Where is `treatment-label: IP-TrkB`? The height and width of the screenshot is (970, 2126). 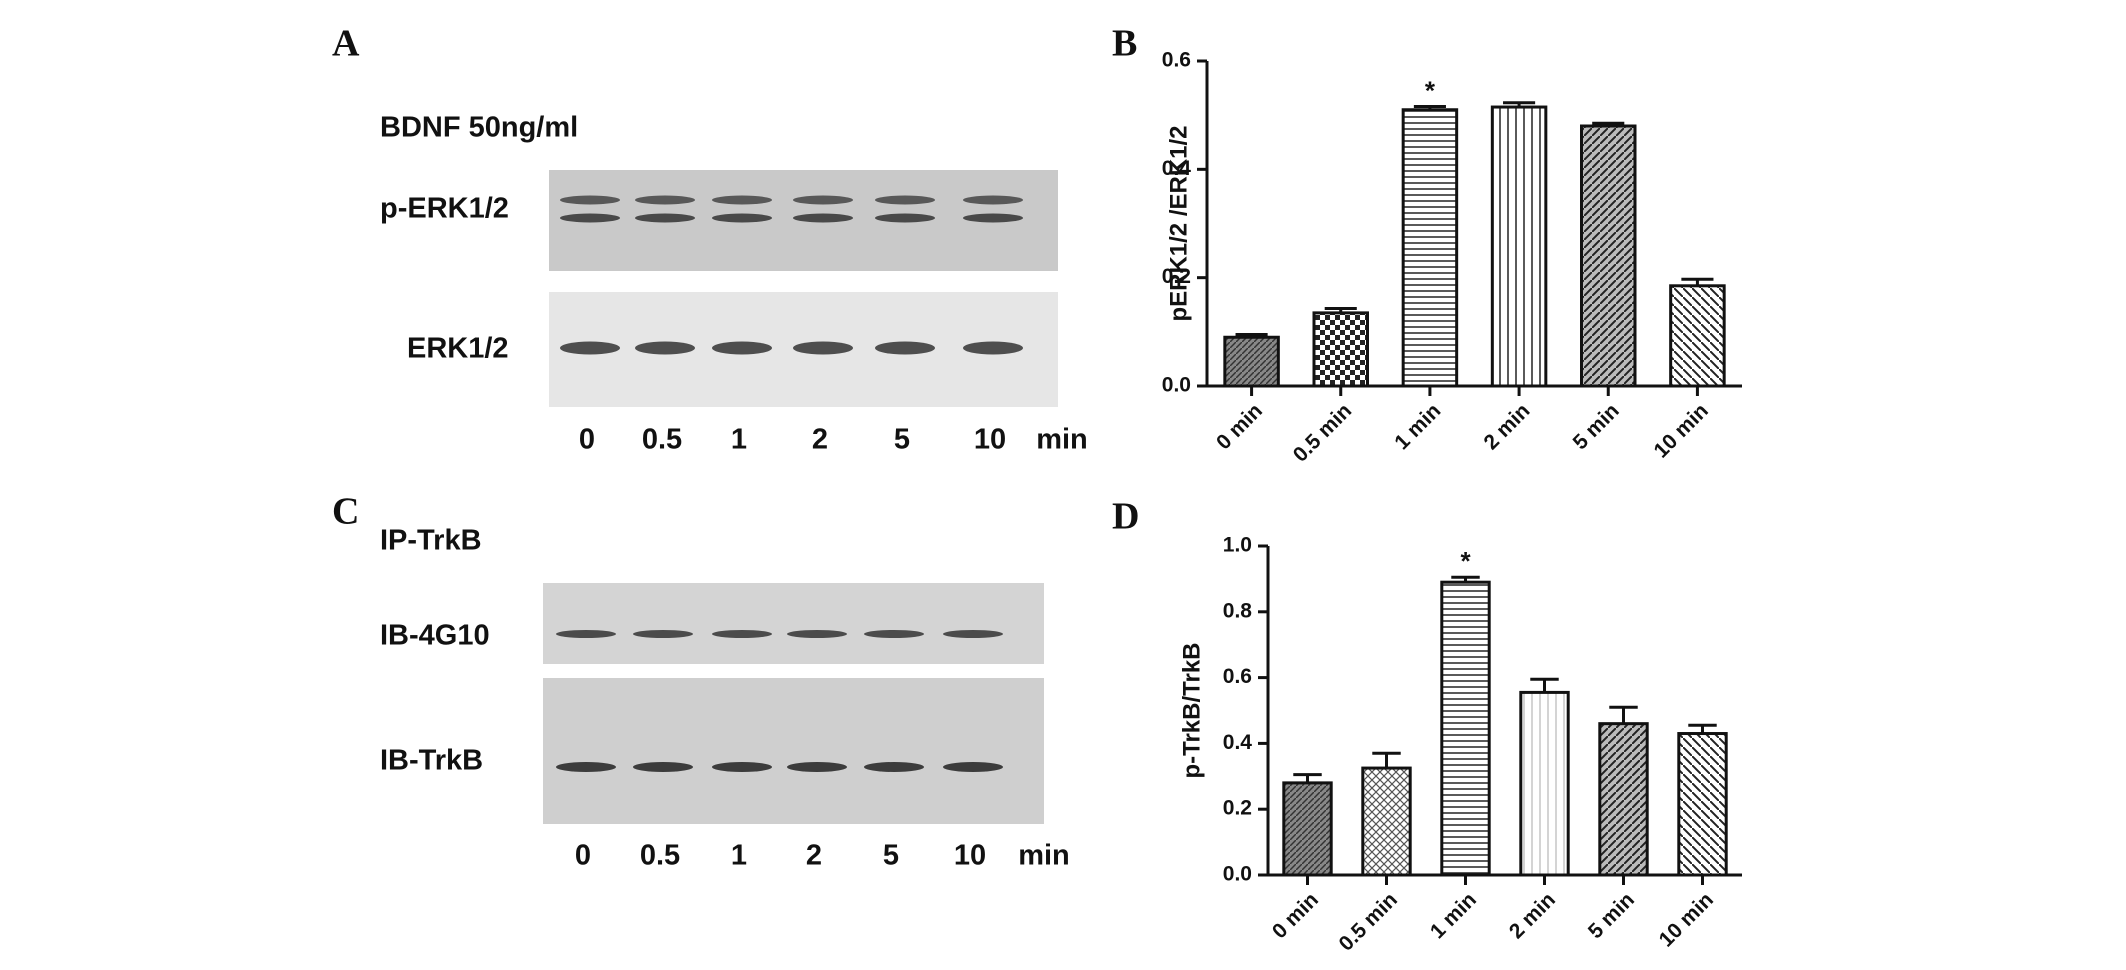 treatment-label: IP-TrkB is located at coordinates (431, 541).